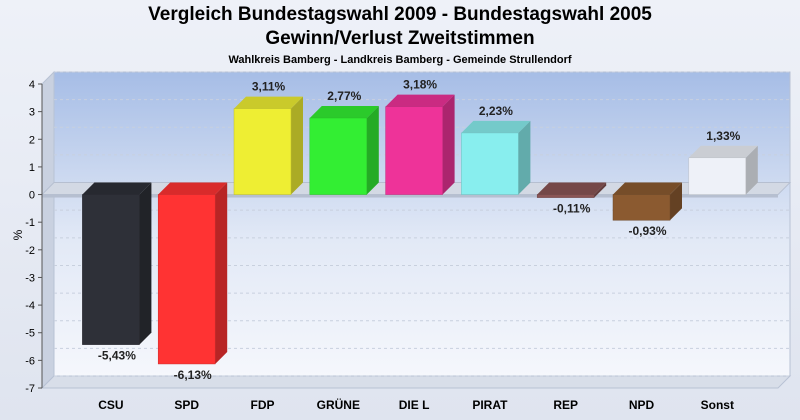 The image size is (800, 420). What do you see at coordinates (30, 334) in the screenshot?
I see `y-tick-label: -5` at bounding box center [30, 334].